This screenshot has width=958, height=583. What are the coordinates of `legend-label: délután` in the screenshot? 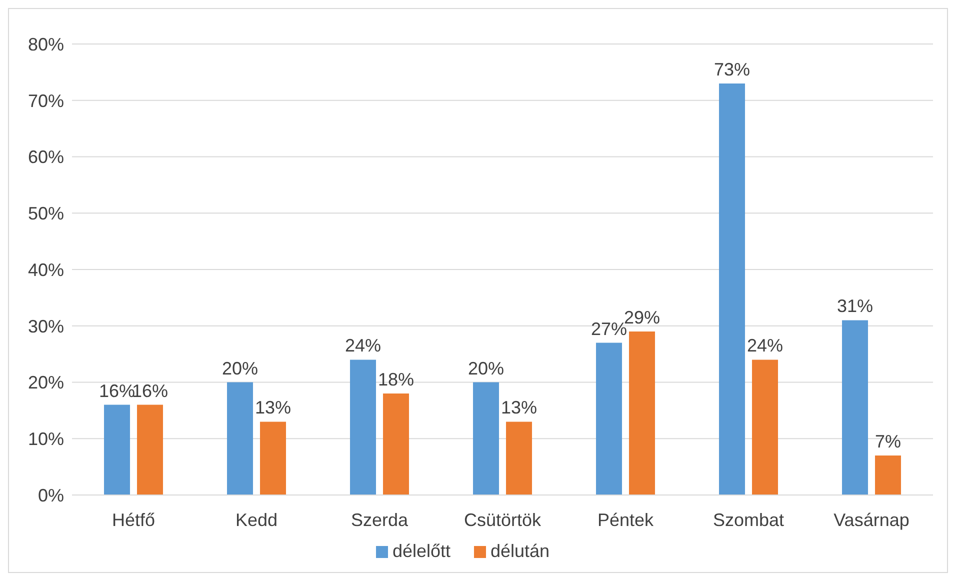 It's located at (520, 551).